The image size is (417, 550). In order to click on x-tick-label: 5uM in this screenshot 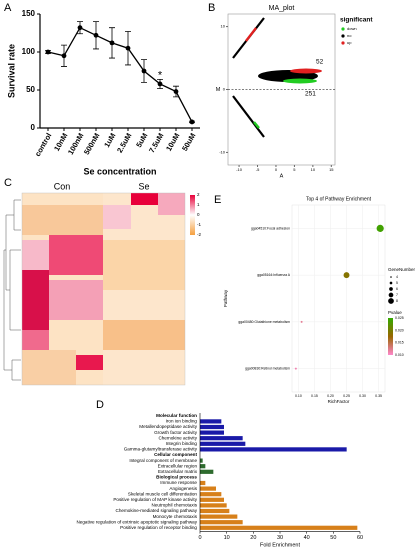, I will do `click(141, 139)`.